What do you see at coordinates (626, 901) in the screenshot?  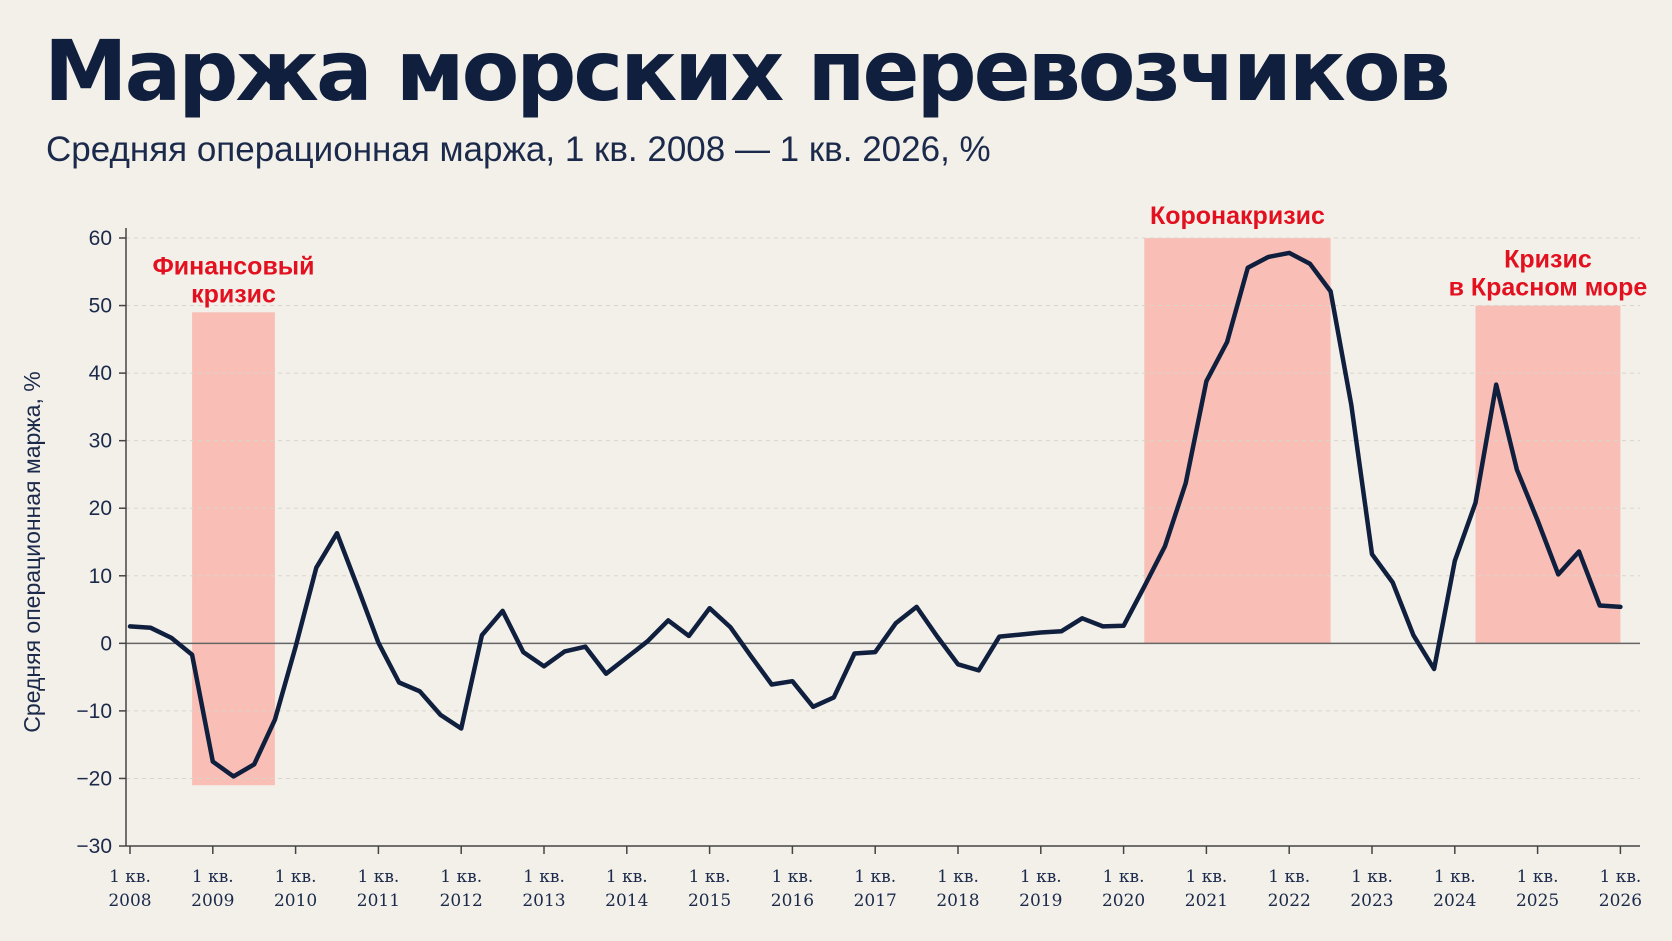 I see `x-tick-year: 2014` at bounding box center [626, 901].